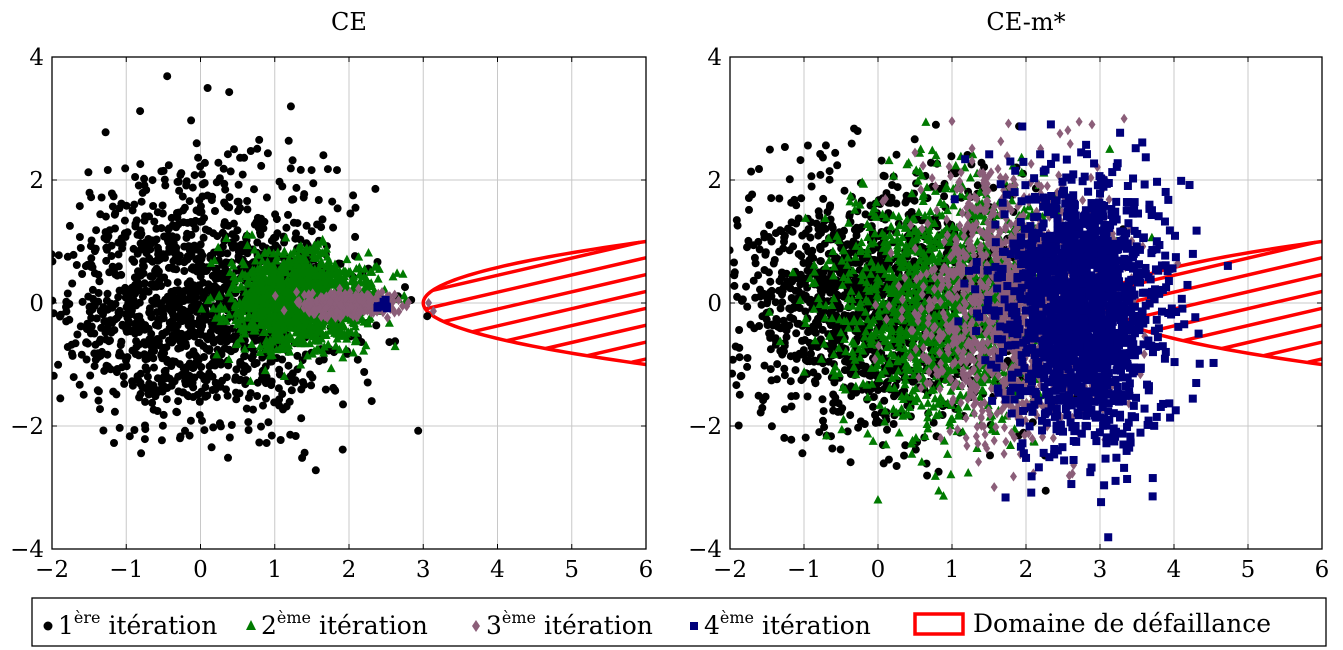 The image size is (1343, 650). I want to click on y-tick-label: −4, so click(27, 550).